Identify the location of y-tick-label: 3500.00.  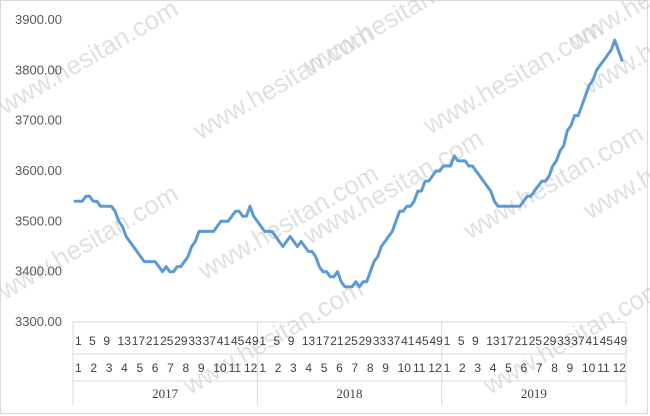
(38, 220).